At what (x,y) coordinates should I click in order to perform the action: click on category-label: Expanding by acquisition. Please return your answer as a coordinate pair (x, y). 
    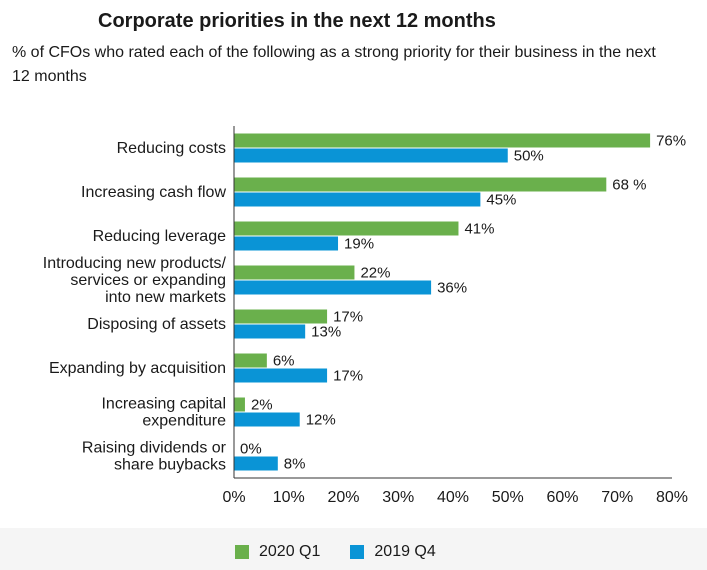
    Looking at the image, I should click on (137, 368).